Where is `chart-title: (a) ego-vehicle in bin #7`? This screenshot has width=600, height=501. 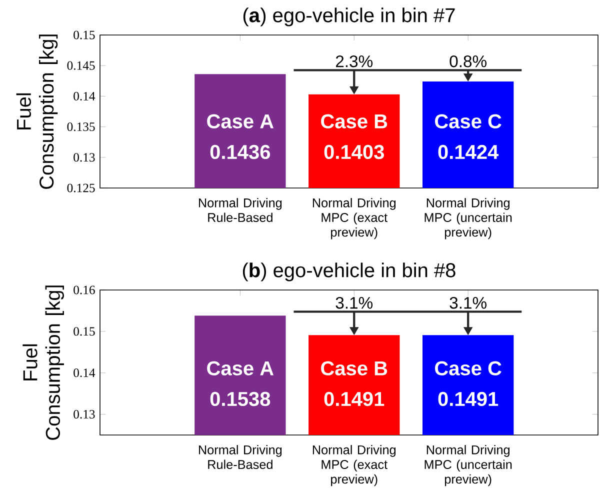 chart-title: (a) ego-vehicle in bin #7 is located at coordinates (349, 17).